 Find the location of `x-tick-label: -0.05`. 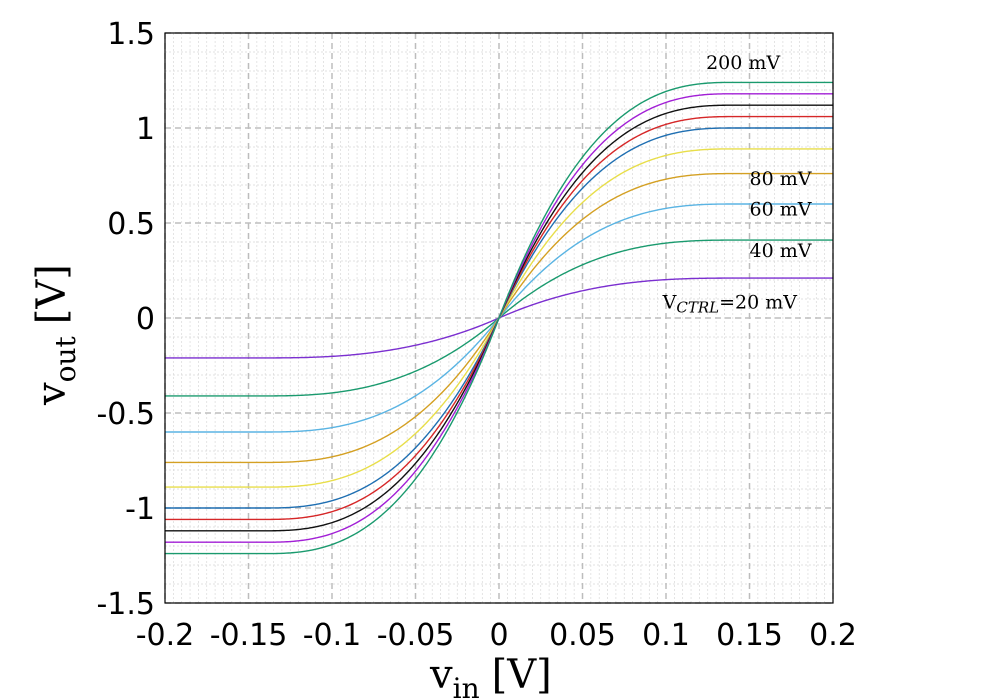

x-tick-label: -0.05 is located at coordinates (416, 635).